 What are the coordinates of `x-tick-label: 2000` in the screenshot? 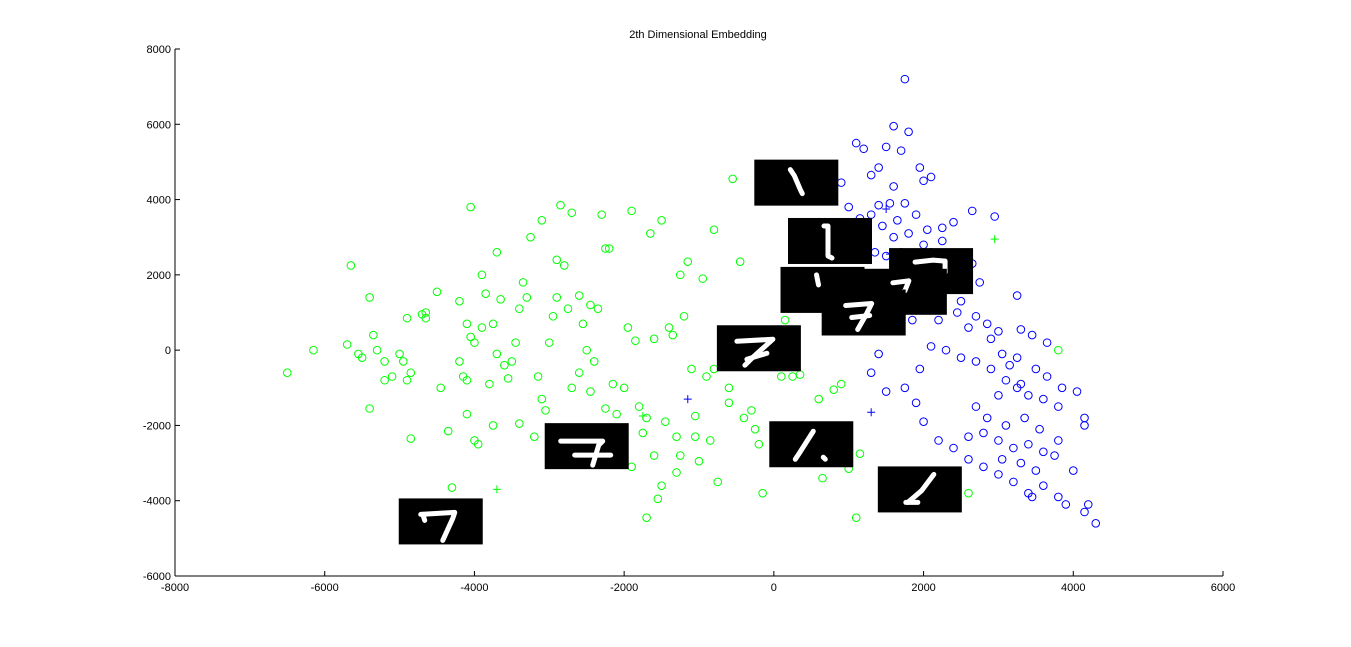 It's located at (923, 588).